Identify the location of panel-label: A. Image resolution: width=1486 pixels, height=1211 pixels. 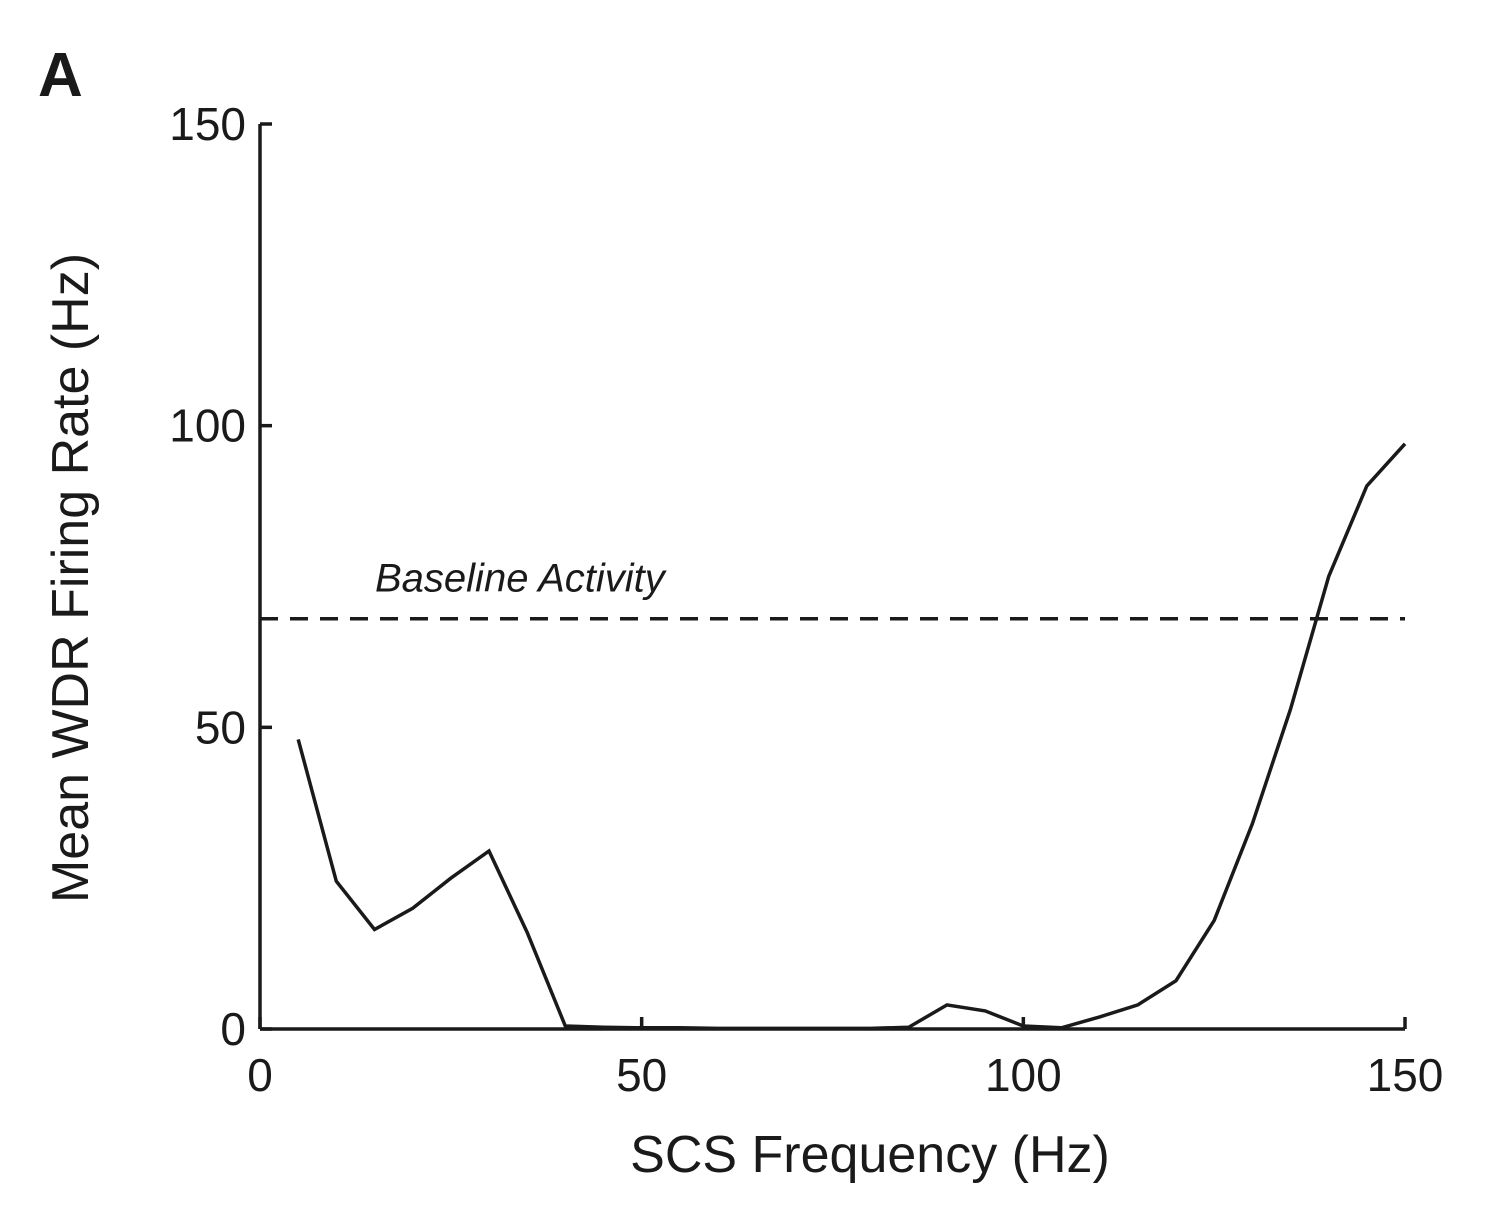
(60, 75).